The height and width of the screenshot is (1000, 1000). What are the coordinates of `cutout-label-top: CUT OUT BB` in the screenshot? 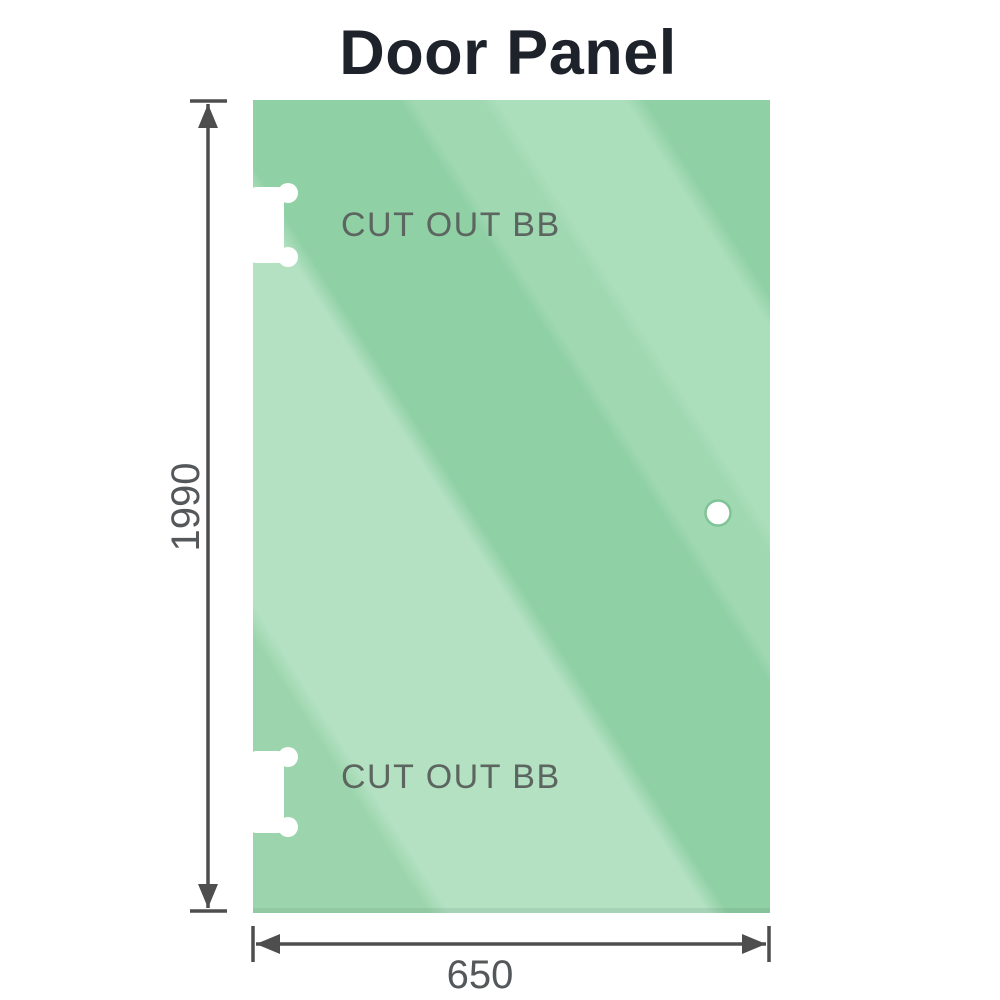 It's located at (451, 225).